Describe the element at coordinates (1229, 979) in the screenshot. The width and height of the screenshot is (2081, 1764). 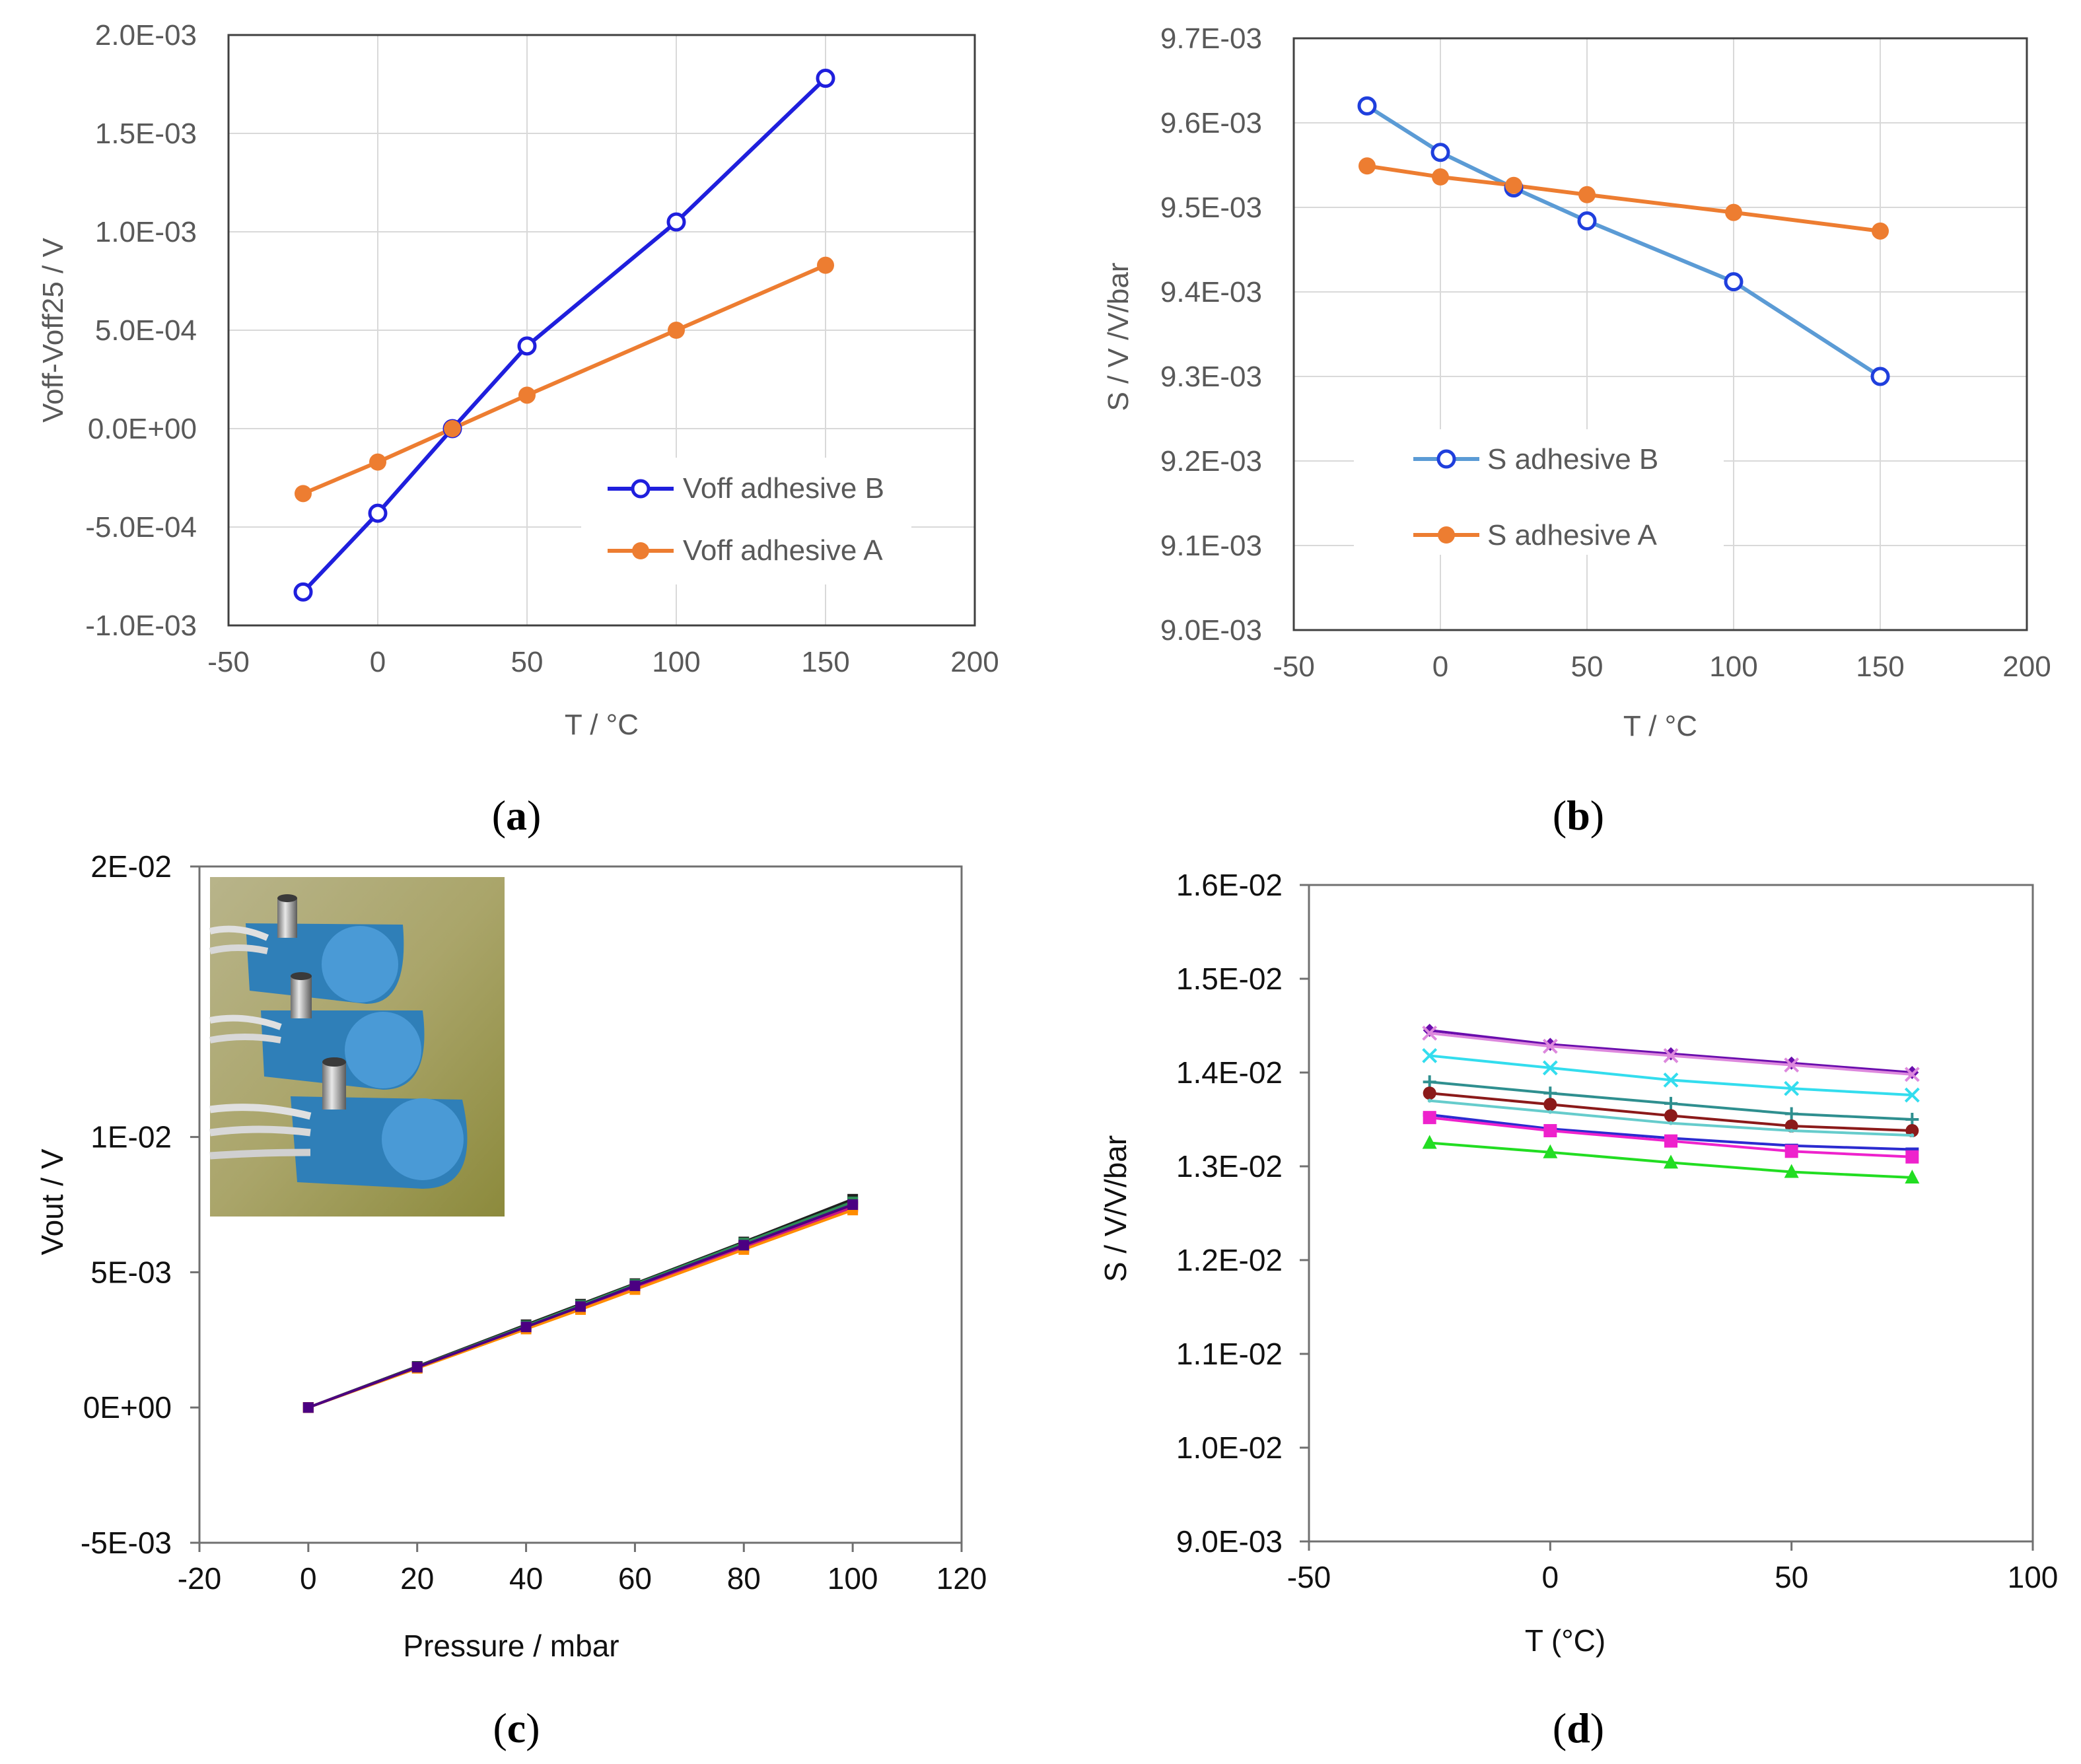
I see `chart-d-y-tick-label: 1.5E-02` at that location.